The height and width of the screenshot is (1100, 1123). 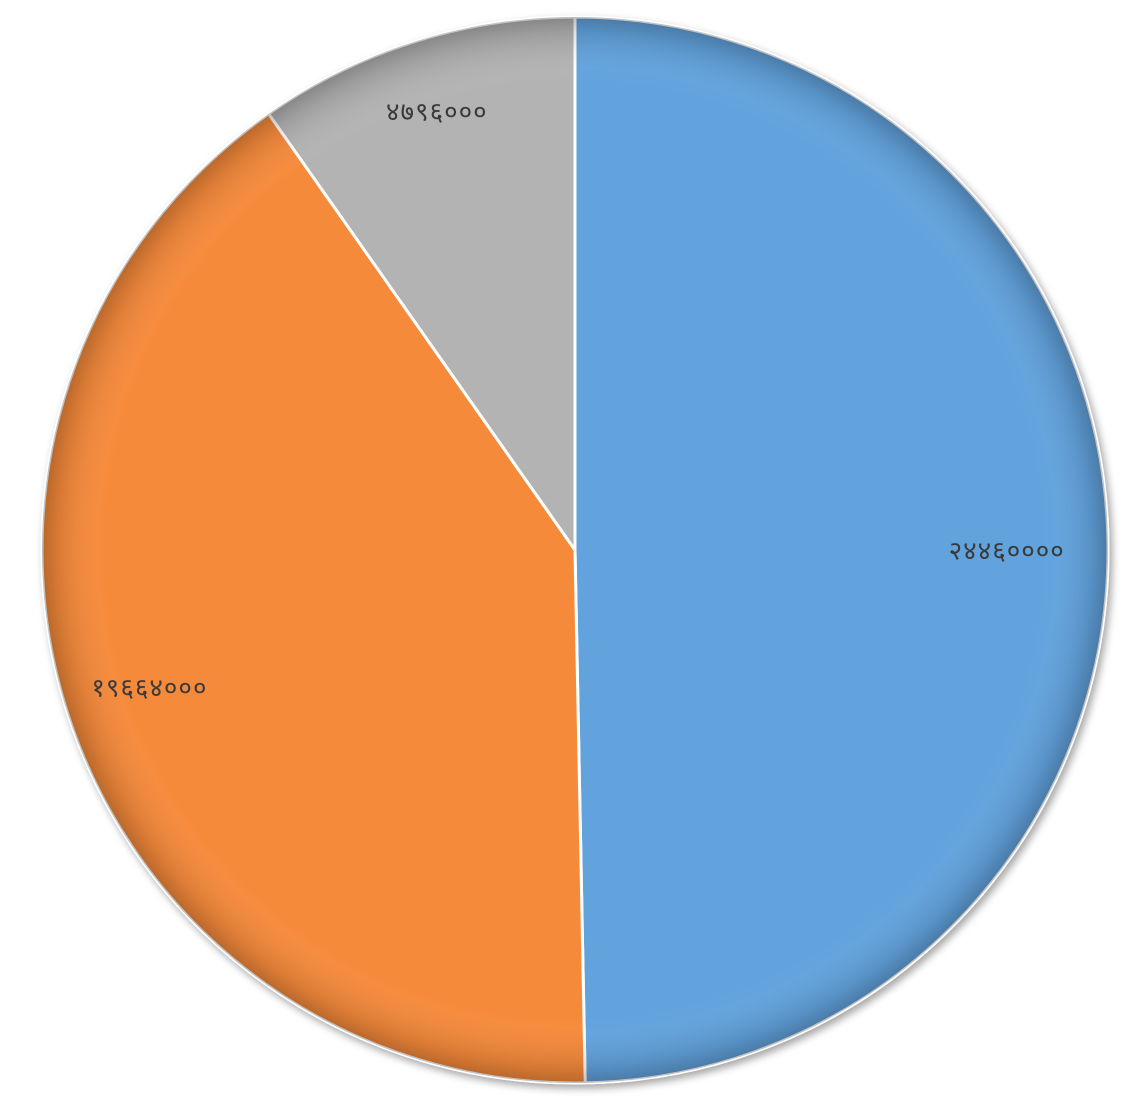 What do you see at coordinates (149, 689) in the screenshot?
I see `pie-slice-label-2: १९६६४०००` at bounding box center [149, 689].